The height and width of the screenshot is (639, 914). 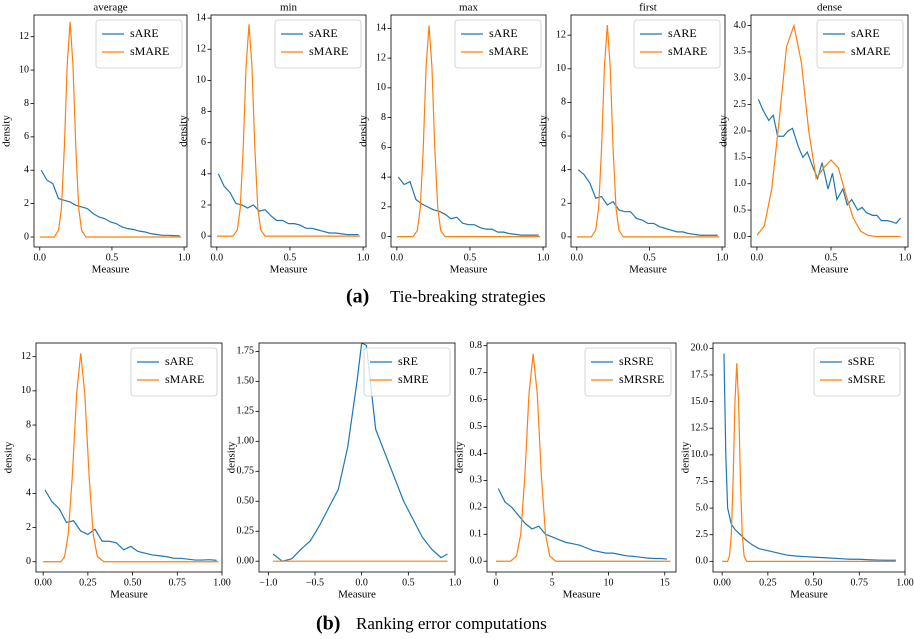 What do you see at coordinates (829, 8) in the screenshot?
I see `subplot-title: dense` at bounding box center [829, 8].